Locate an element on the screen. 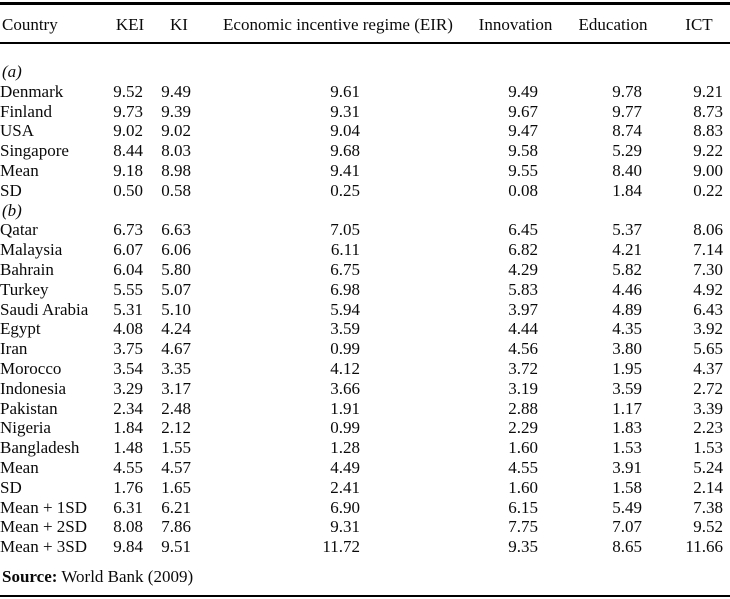 The width and height of the screenshot is (730, 599). value-cell: 3.97 is located at coordinates (523, 309).